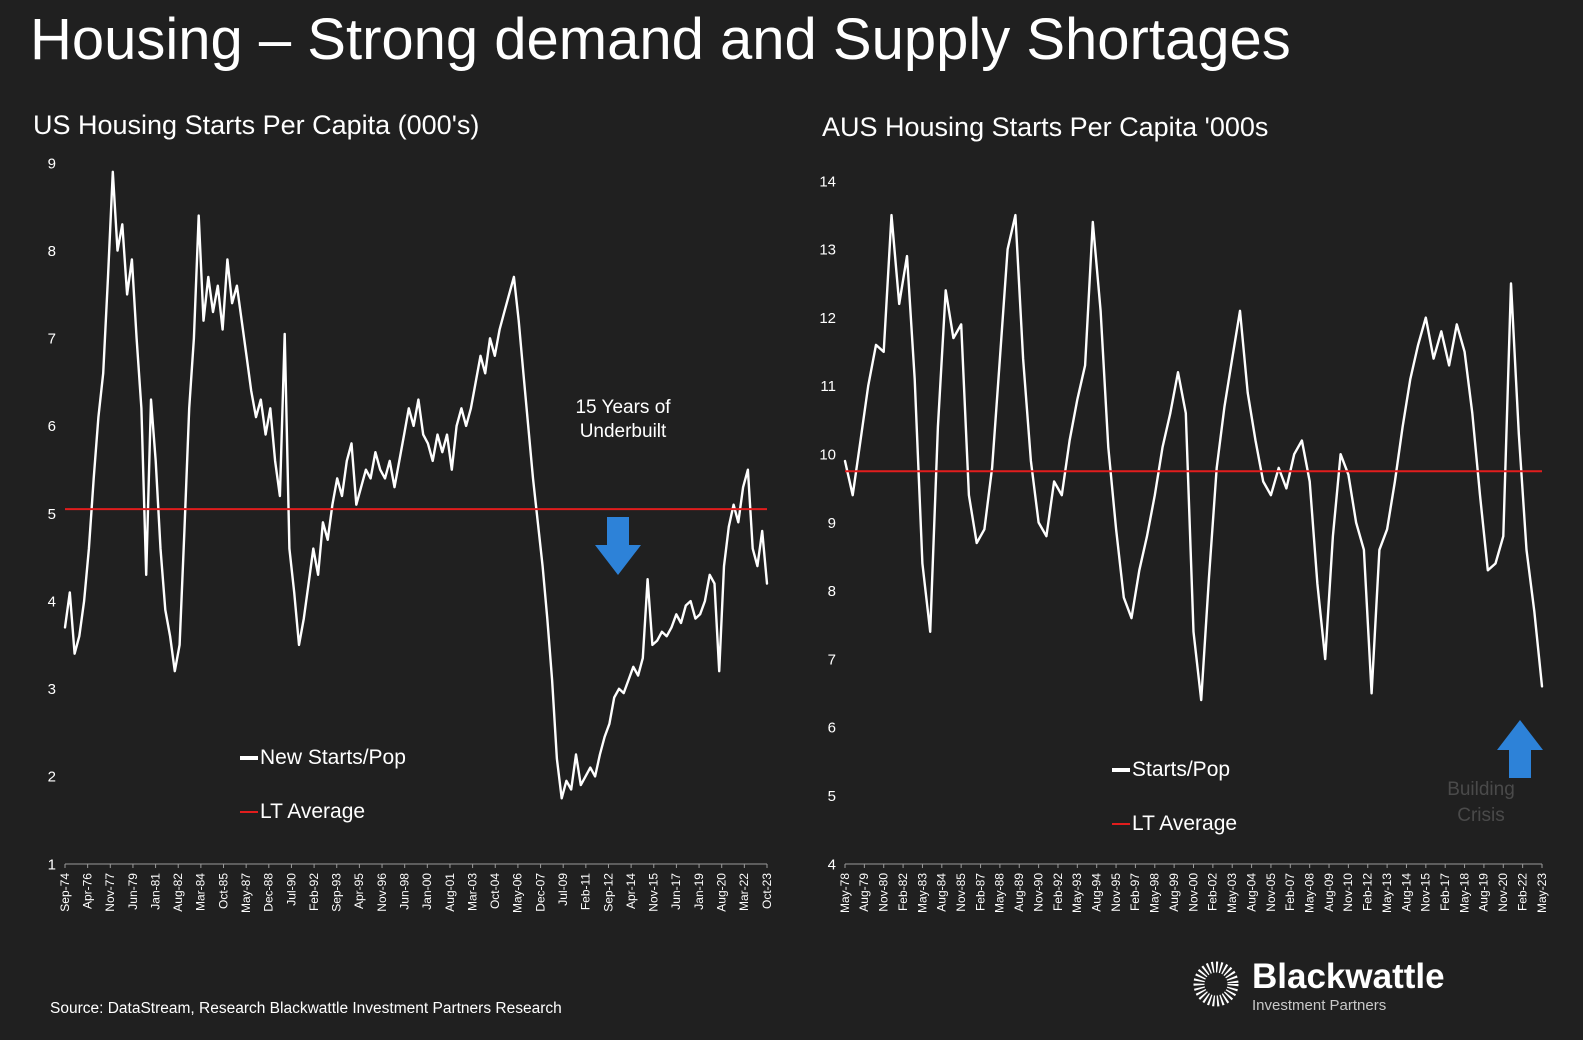 The image size is (1583, 1040). I want to click on svg-text: Feb-17, so click(1445, 892).